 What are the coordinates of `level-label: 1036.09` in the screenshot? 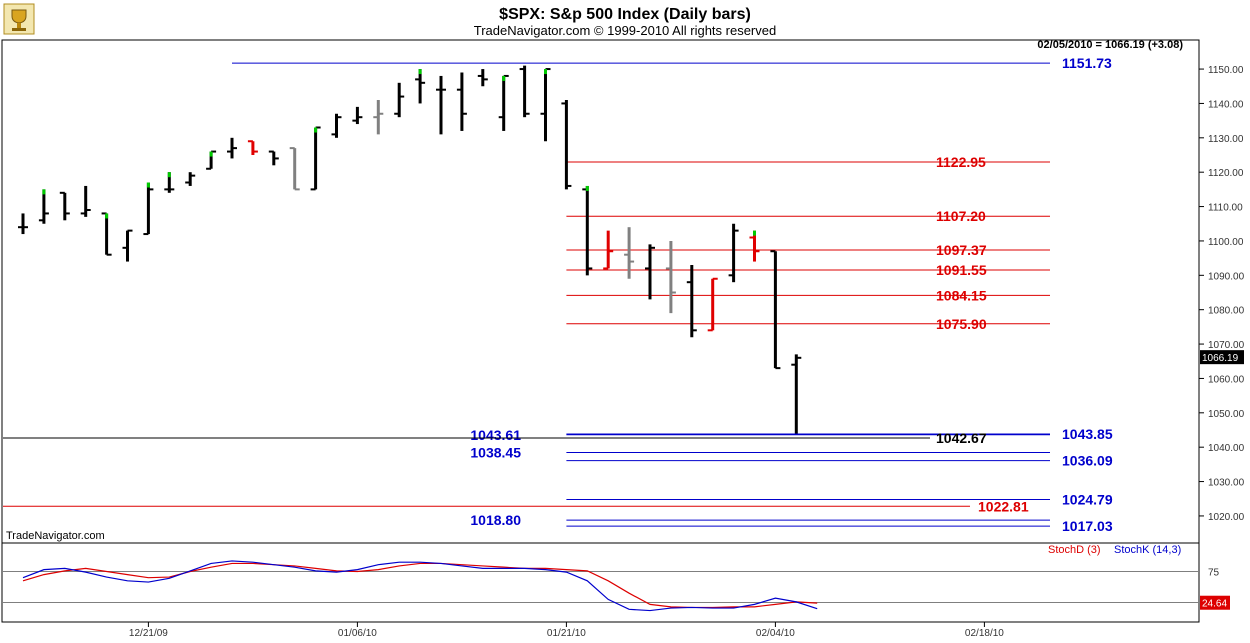 It's located at (1087, 461).